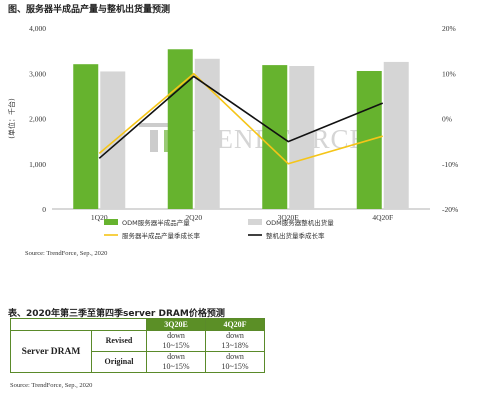 The width and height of the screenshot is (478, 406). I want to click on cell-original-4q20f: down 10~15%, so click(235, 362).